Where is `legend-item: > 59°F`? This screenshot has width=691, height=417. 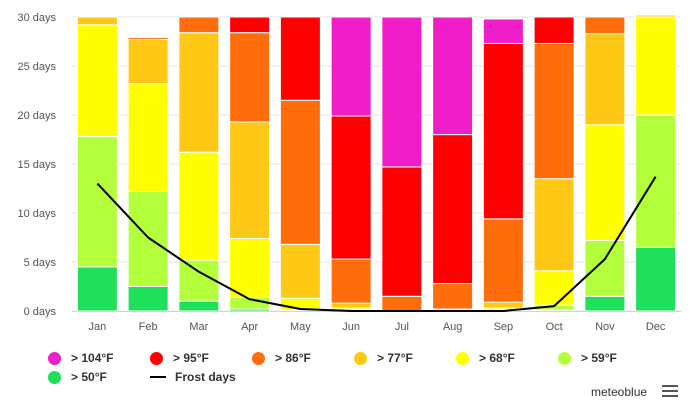 legend-item: > 59°F is located at coordinates (587, 358).